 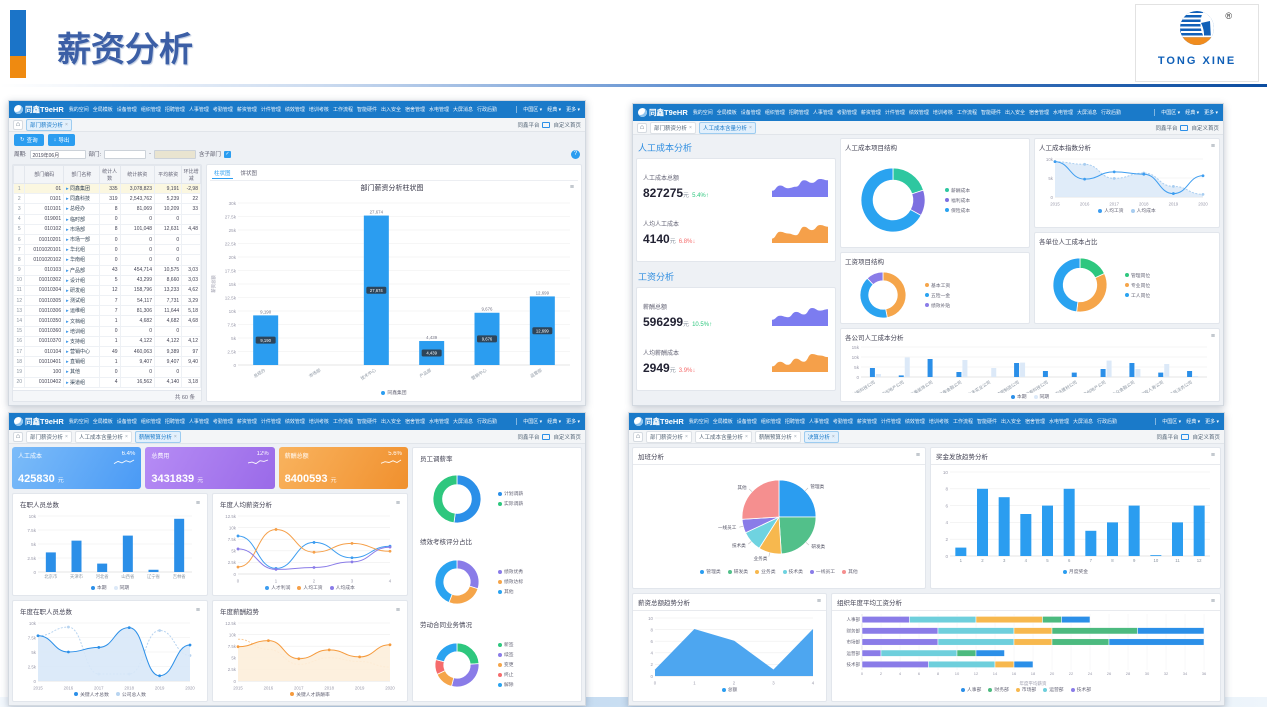 What do you see at coordinates (821, 436) in the screenshot?
I see `tab-4: 决算分析 ×` at bounding box center [821, 436].